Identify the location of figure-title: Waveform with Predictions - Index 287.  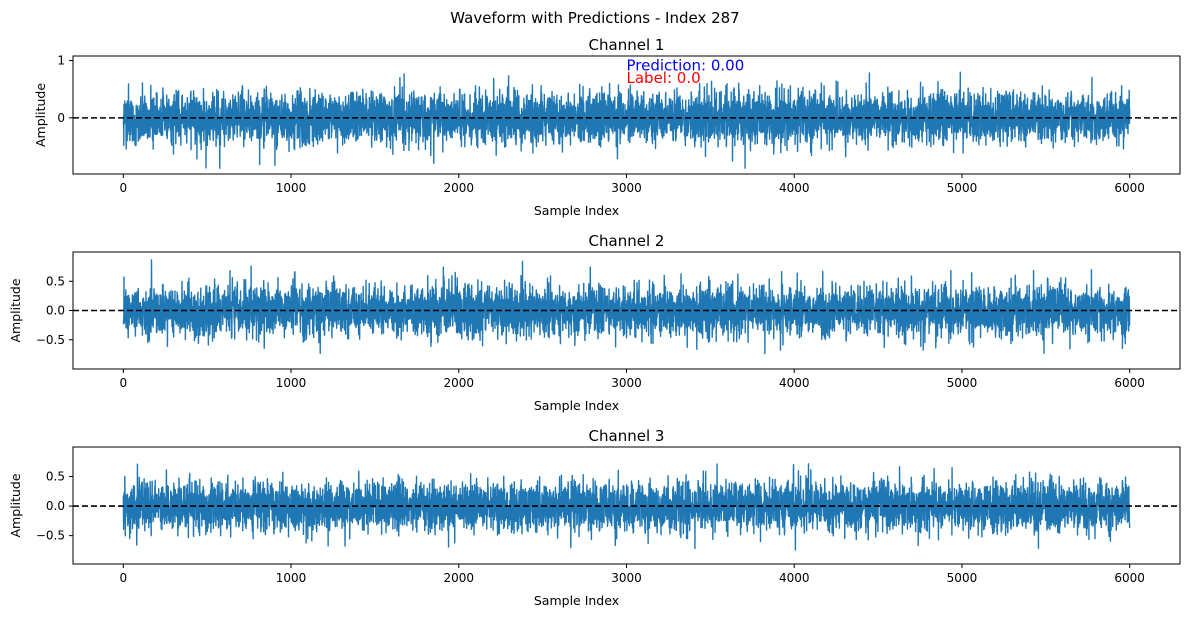
(594, 18).